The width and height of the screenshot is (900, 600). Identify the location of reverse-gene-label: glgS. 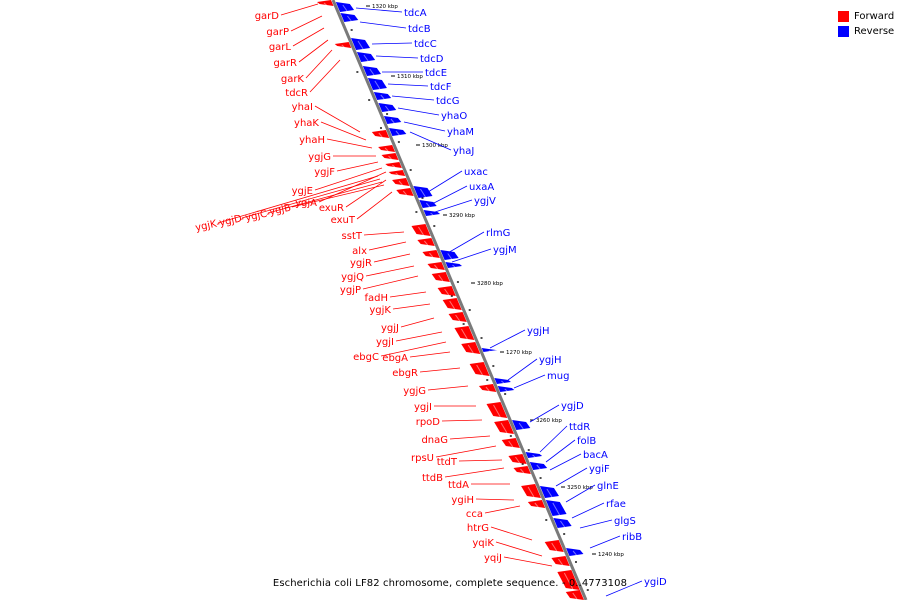
(625, 521).